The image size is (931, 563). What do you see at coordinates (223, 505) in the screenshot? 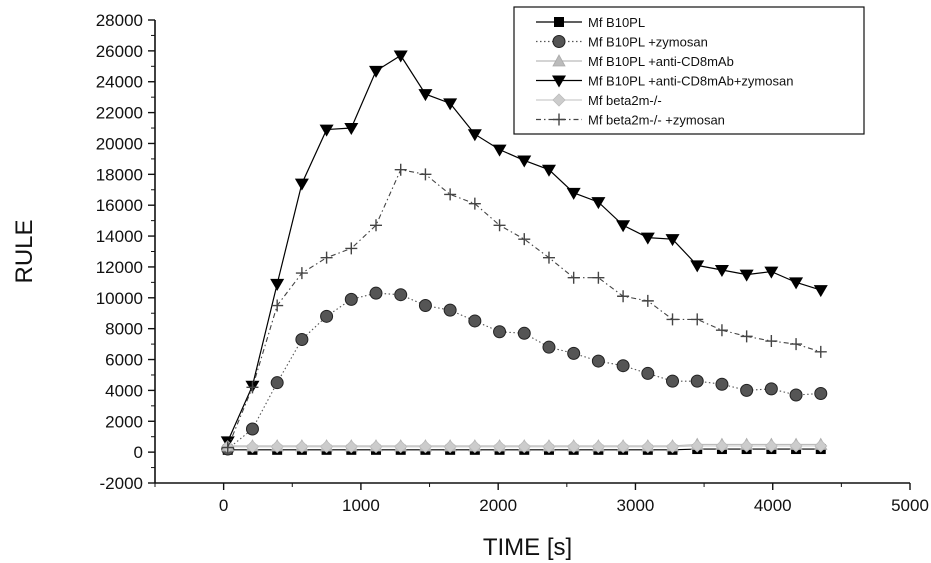
I see `x-tick-label: 0` at bounding box center [223, 505].